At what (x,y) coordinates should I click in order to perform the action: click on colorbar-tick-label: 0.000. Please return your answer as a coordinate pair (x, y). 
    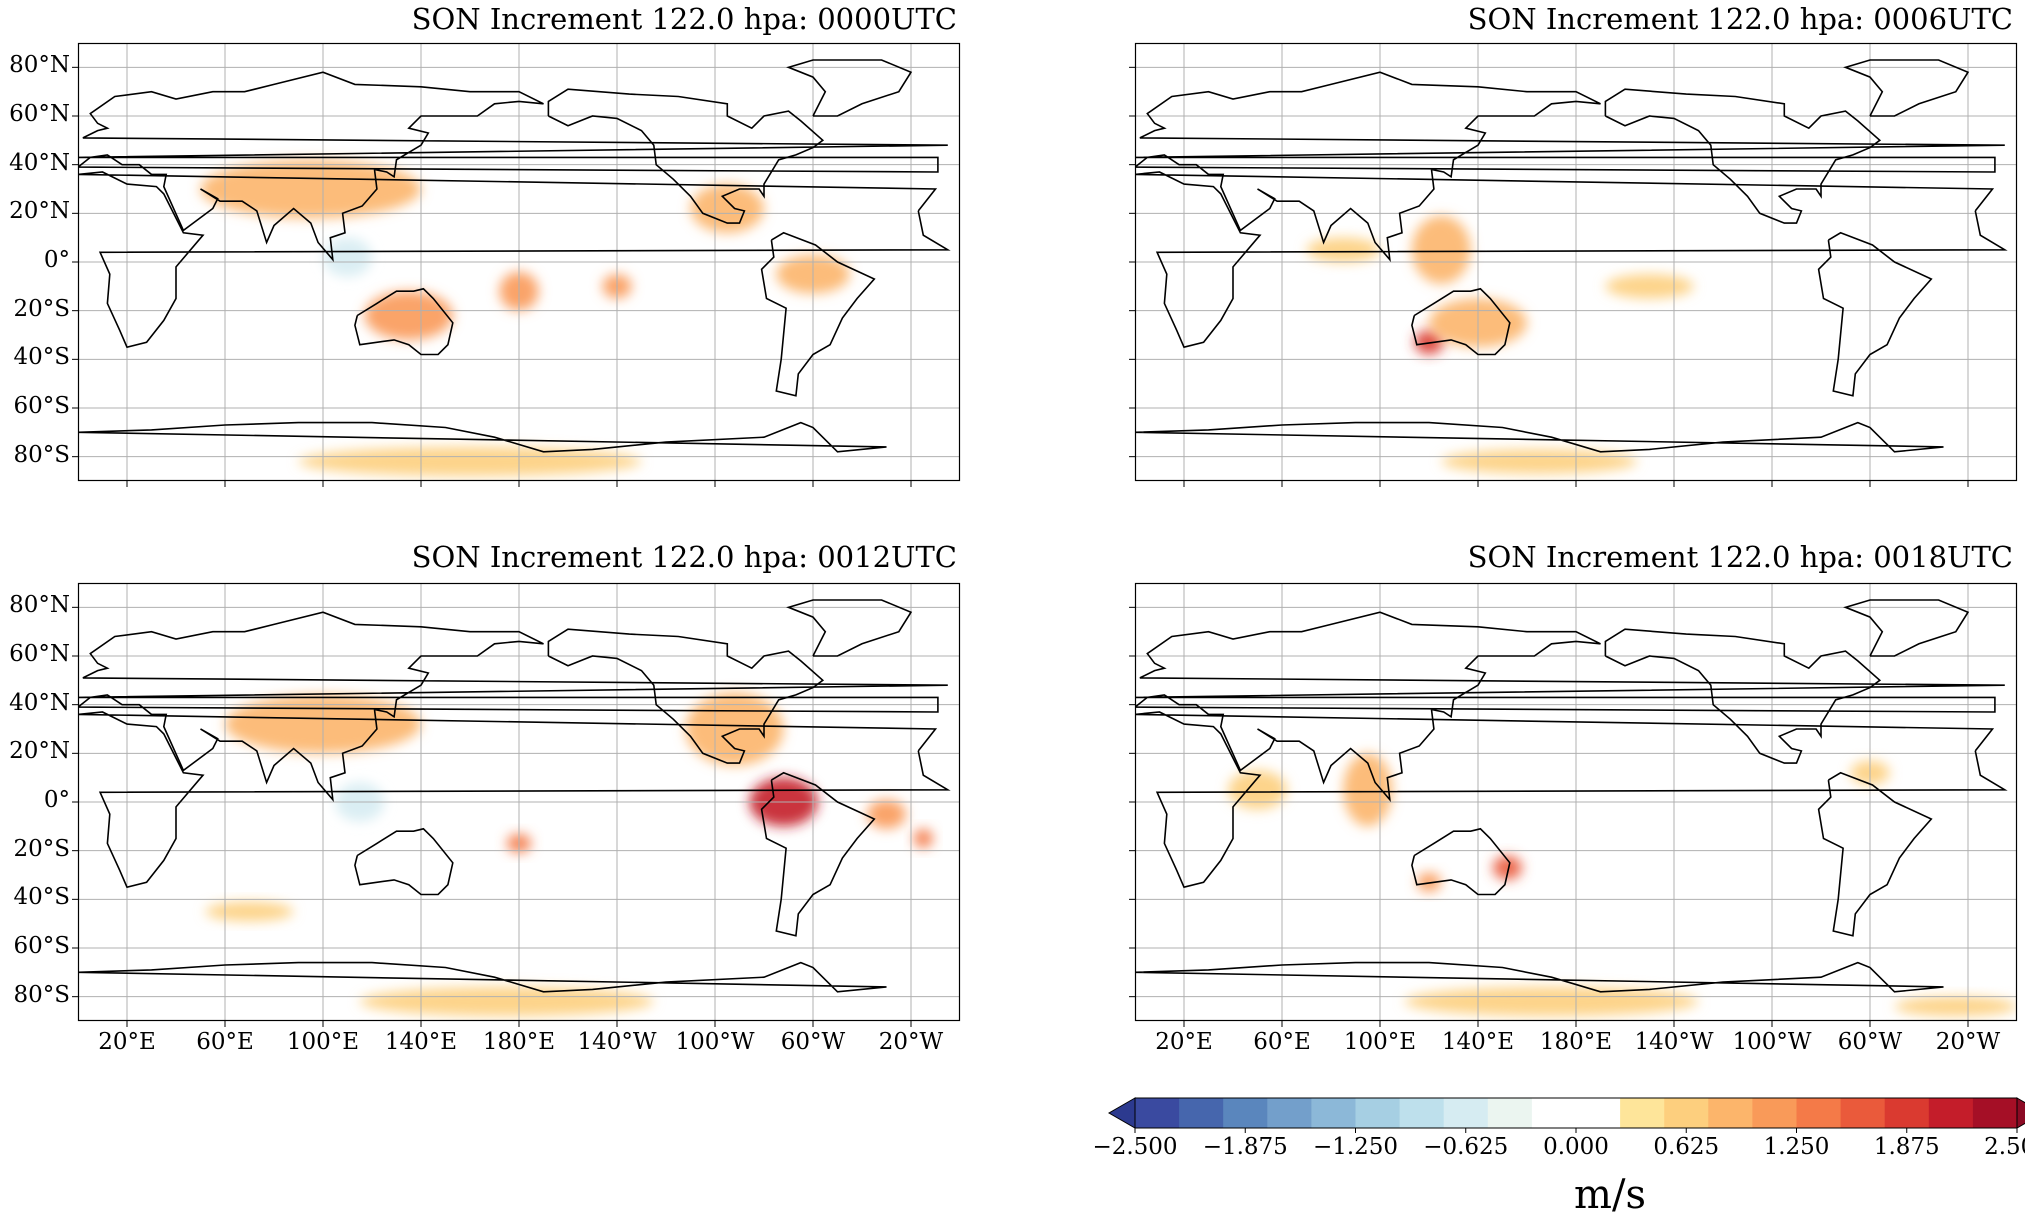
    Looking at the image, I should click on (1576, 1147).